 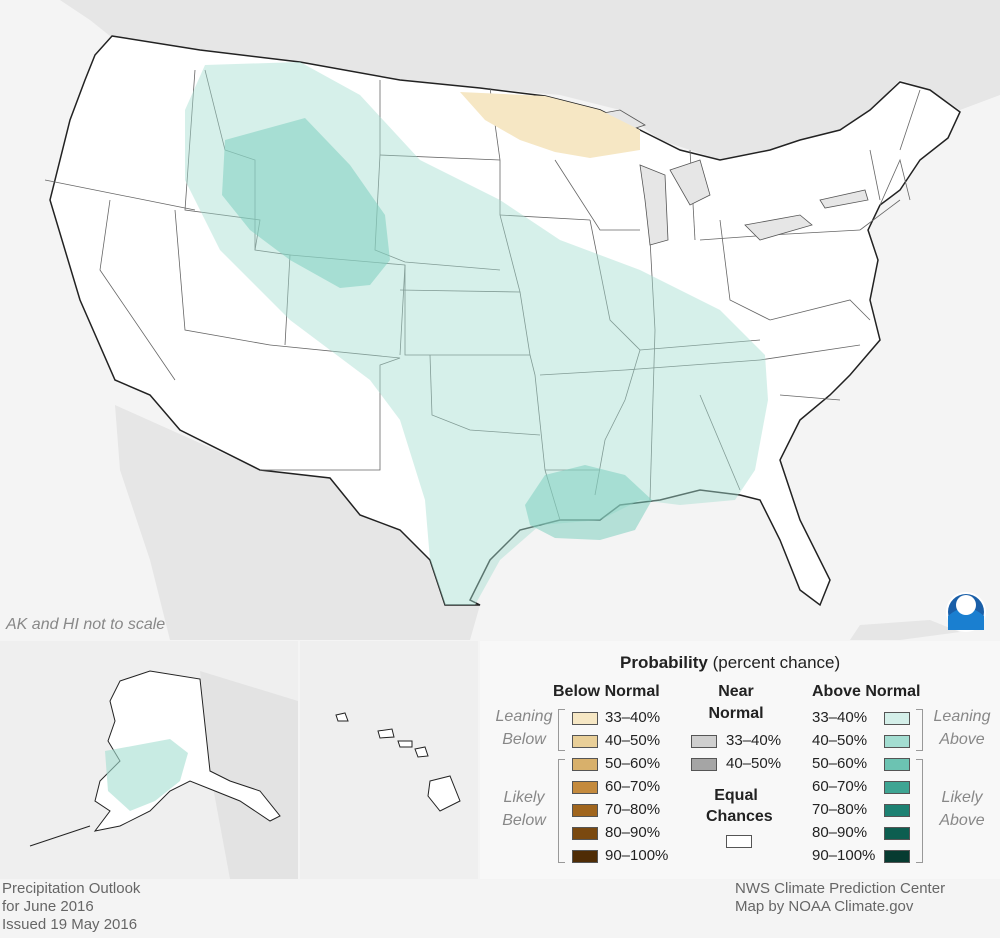 What do you see at coordinates (561, 811) in the screenshot?
I see `likely-below-bracket` at bounding box center [561, 811].